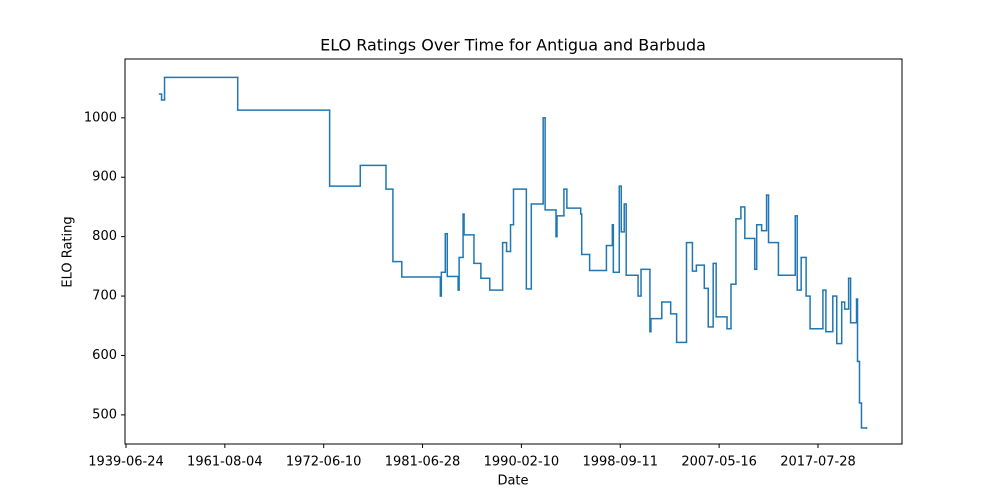 Image resolution: width=1000 pixels, height=500 pixels. Describe the element at coordinates (104, 355) in the screenshot. I see `y-tick-label: 600` at that location.